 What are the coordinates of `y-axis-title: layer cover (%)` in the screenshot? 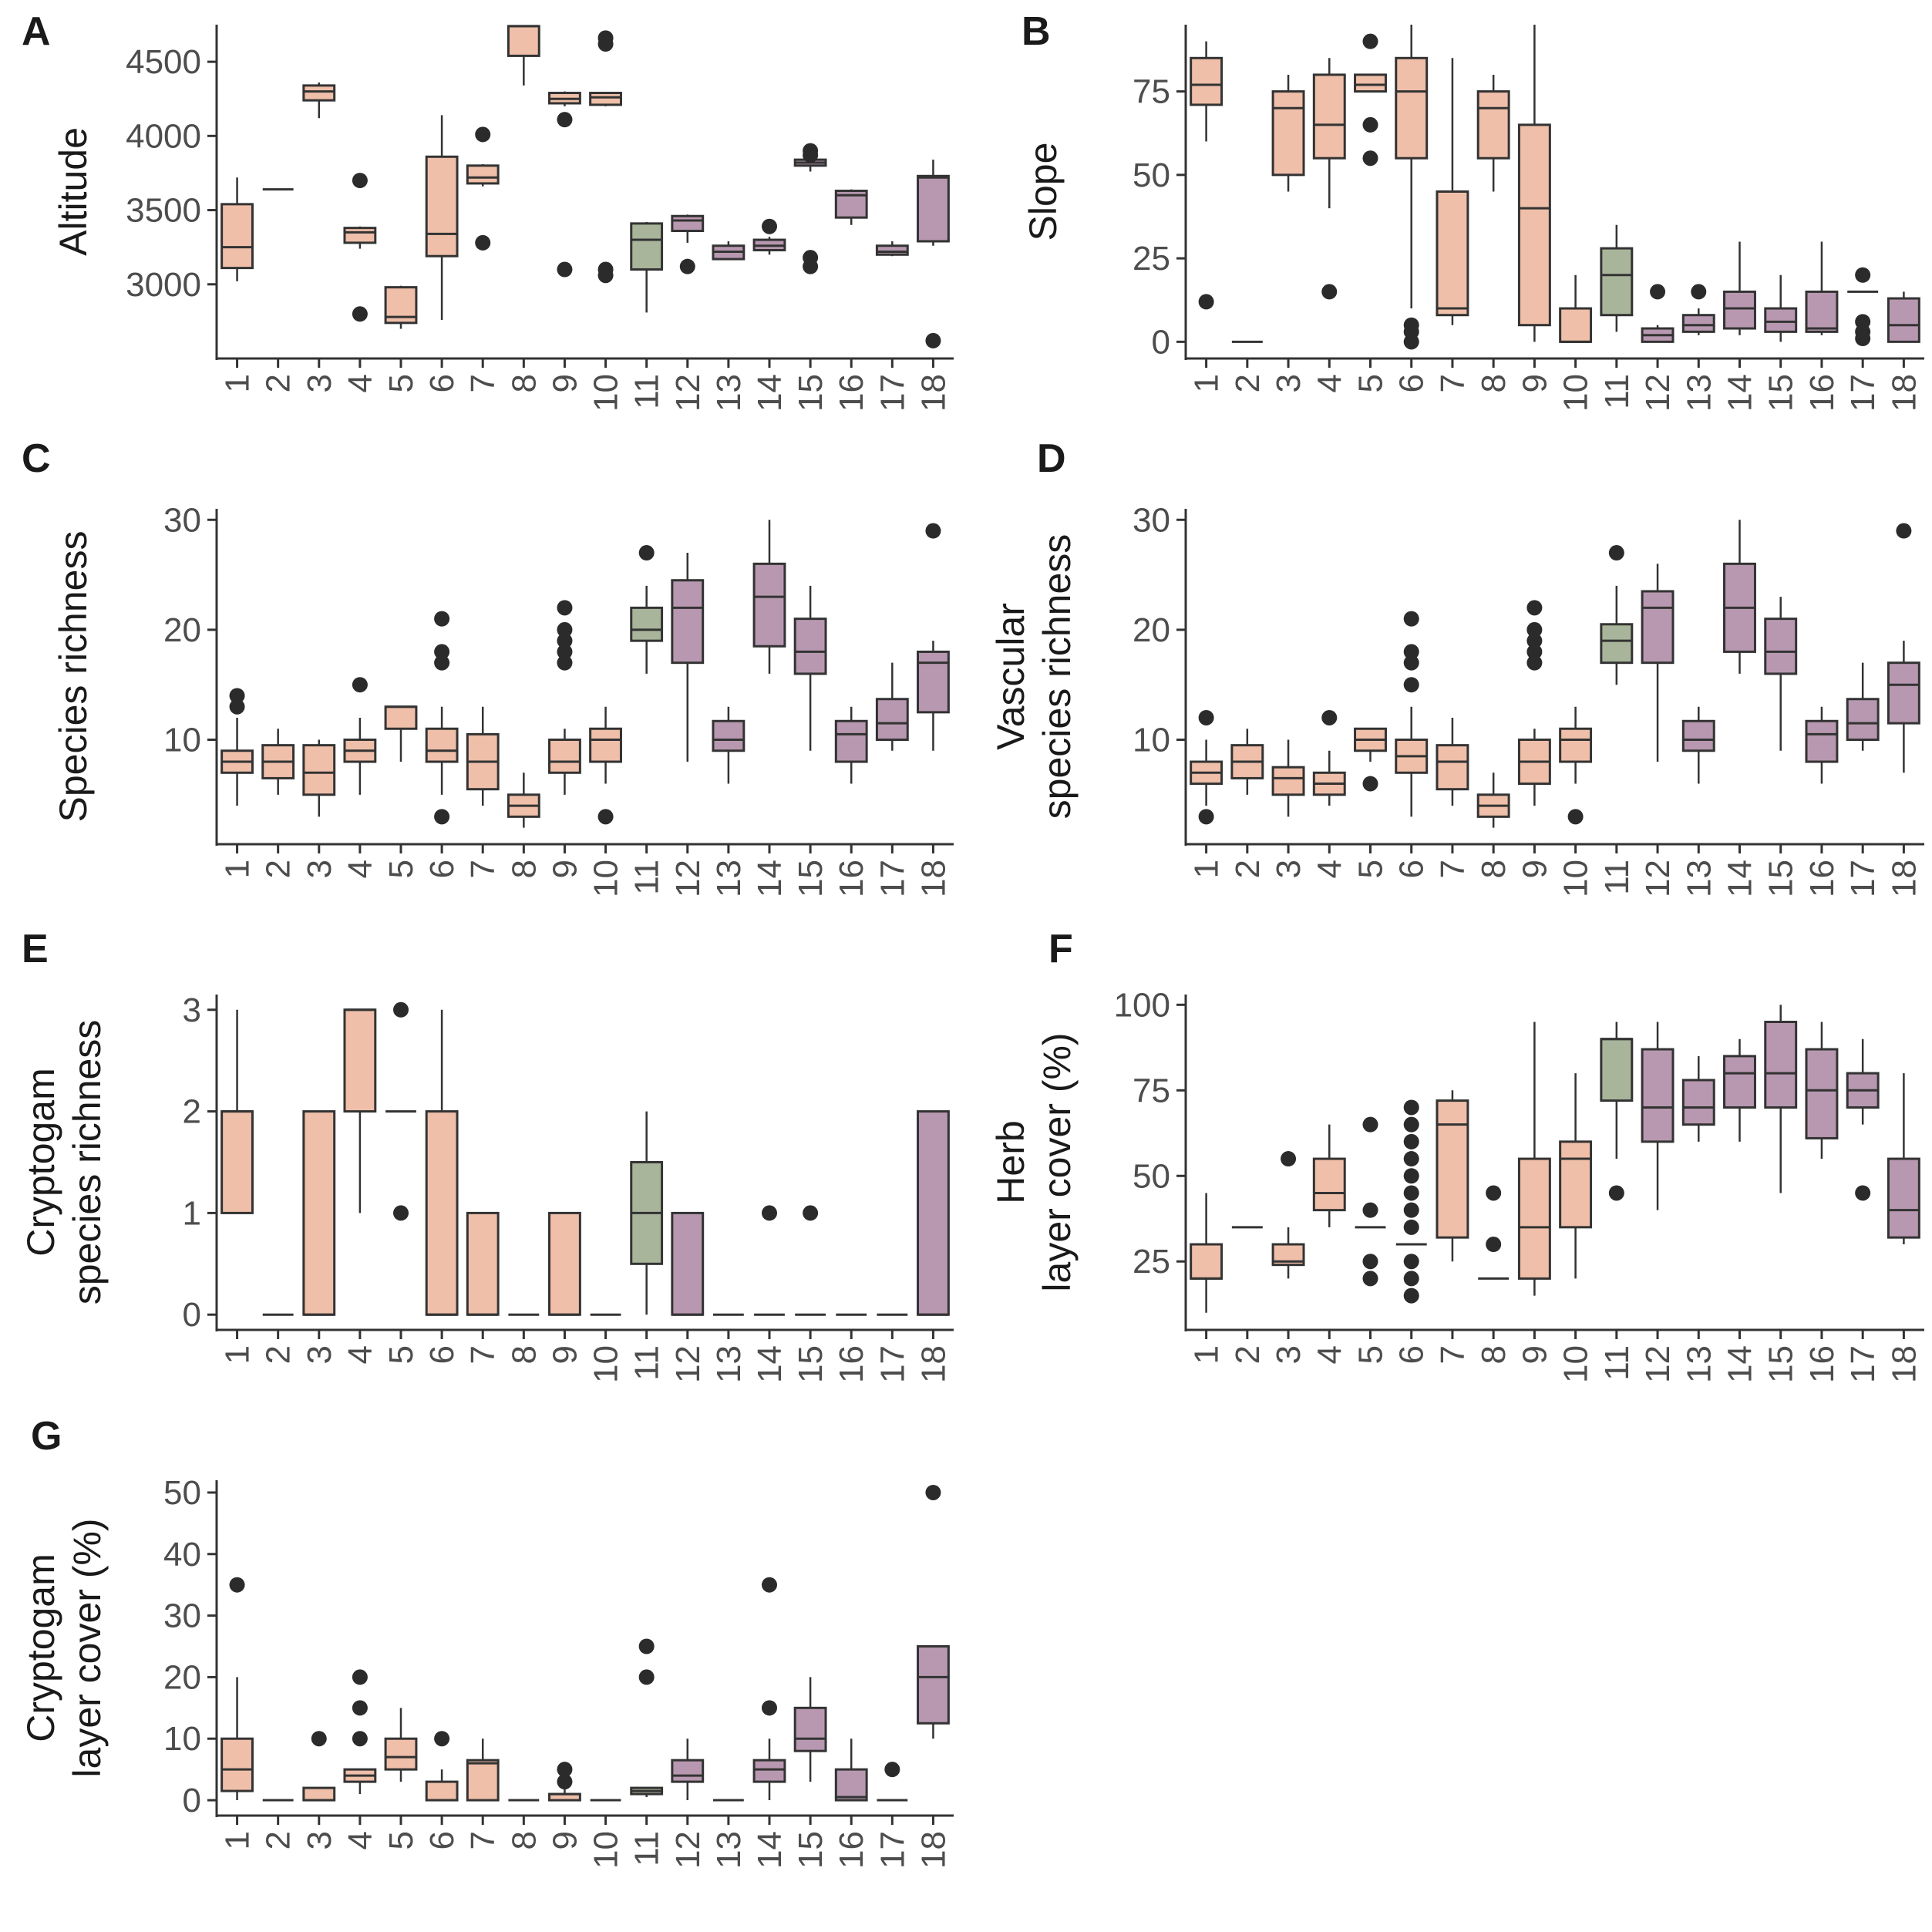 It's located at (87, 1647).